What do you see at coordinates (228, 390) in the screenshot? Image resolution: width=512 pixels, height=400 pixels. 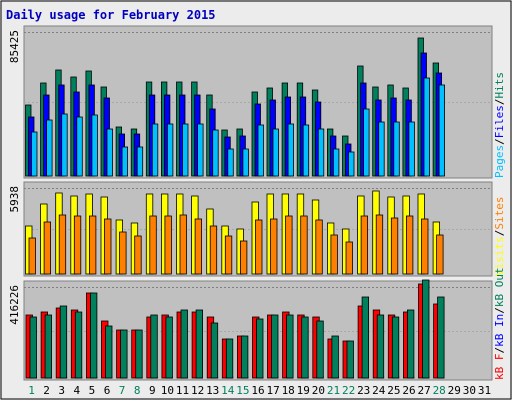 I see `day-label-14: 14` at bounding box center [228, 390].